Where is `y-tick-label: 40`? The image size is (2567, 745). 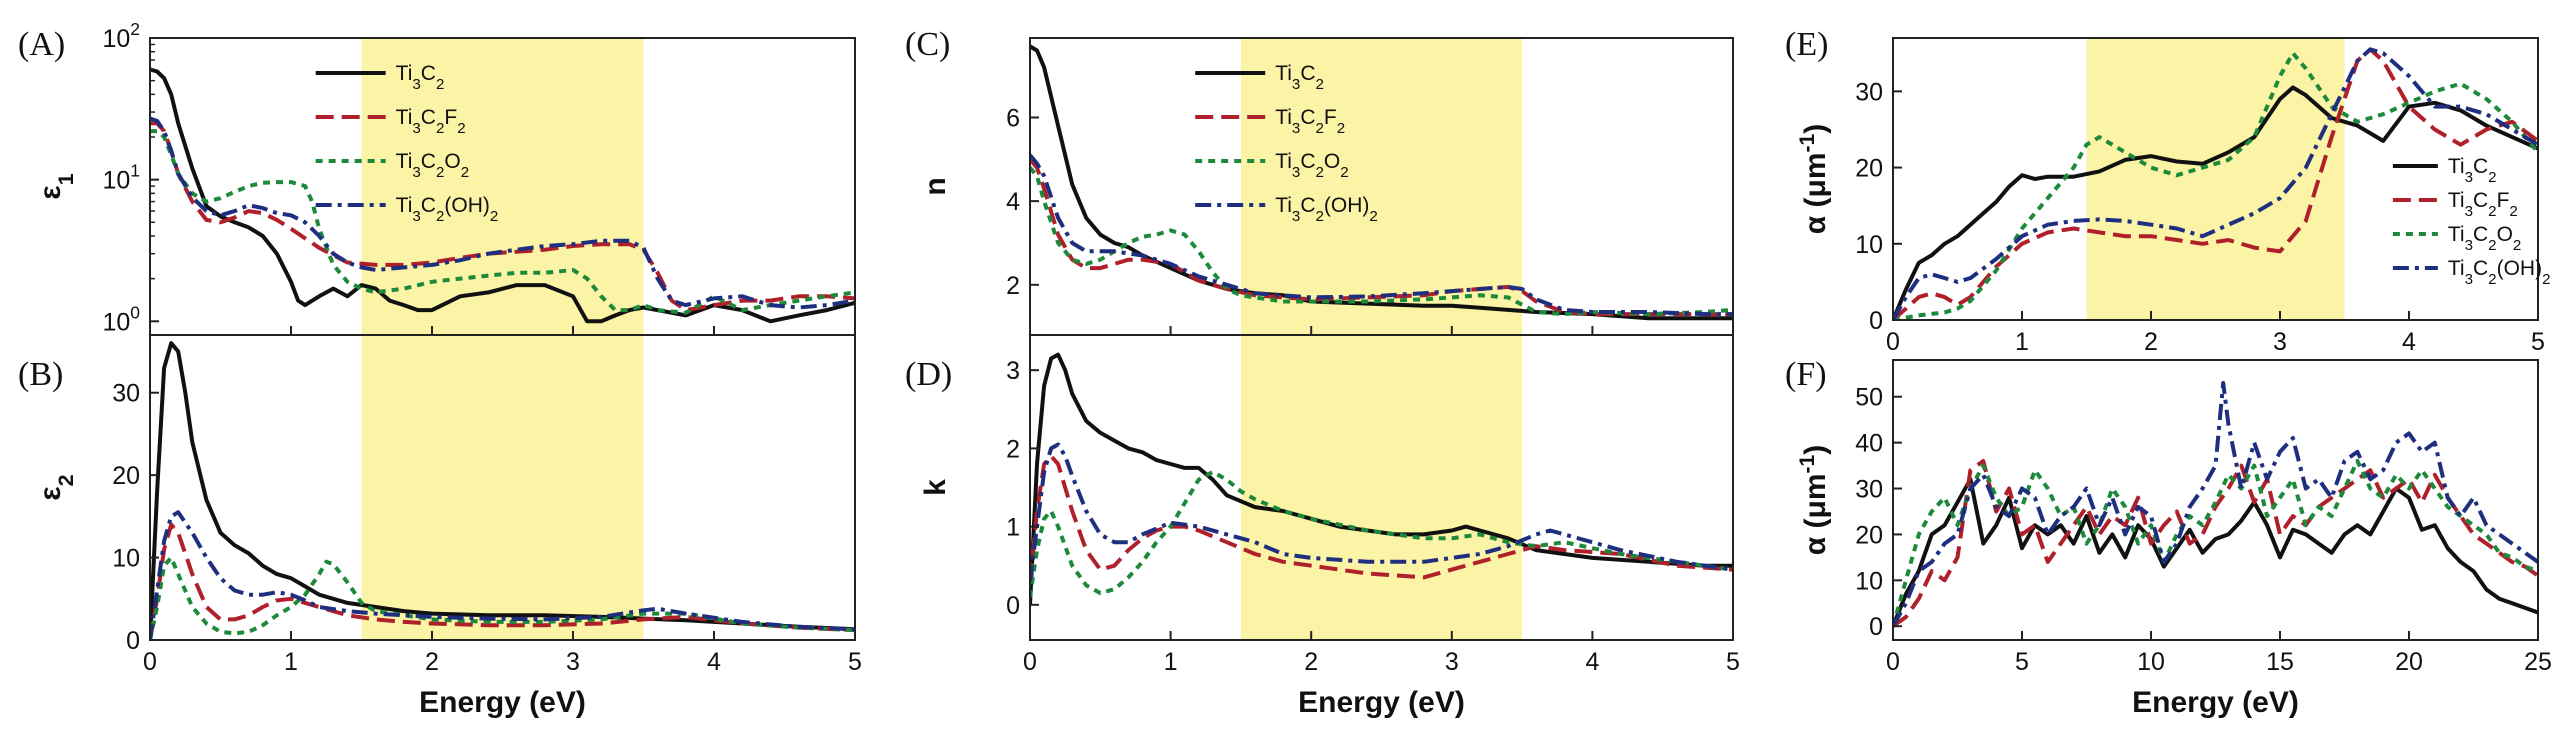 y-tick-label: 40 is located at coordinates (1869, 444).